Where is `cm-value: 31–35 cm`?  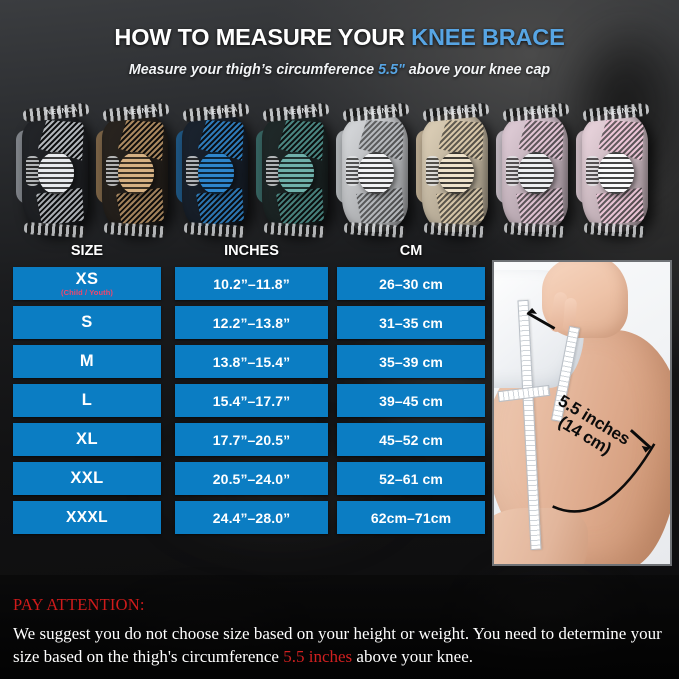
cm-value: 31–35 cm is located at coordinates (411, 322).